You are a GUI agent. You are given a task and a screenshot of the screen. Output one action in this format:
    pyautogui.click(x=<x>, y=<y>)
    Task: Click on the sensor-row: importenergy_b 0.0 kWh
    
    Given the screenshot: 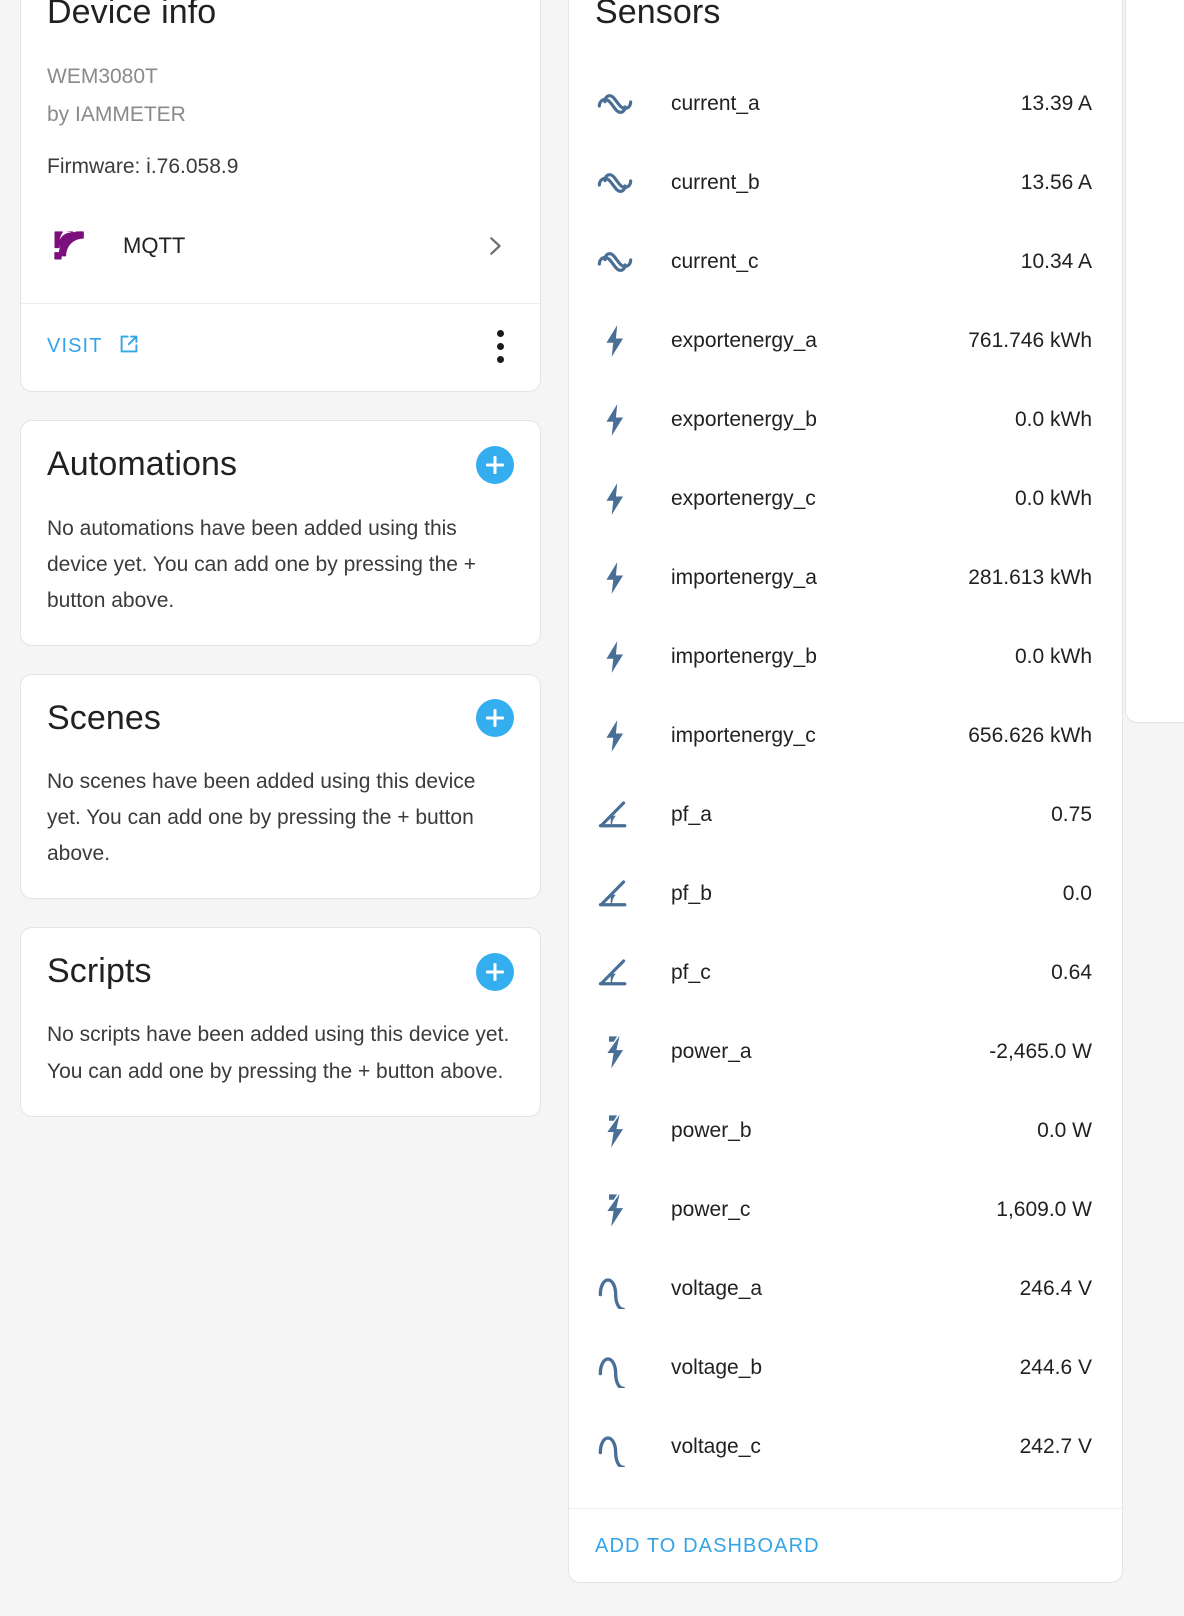 What is the action you would take?
    pyautogui.click(x=845, y=656)
    